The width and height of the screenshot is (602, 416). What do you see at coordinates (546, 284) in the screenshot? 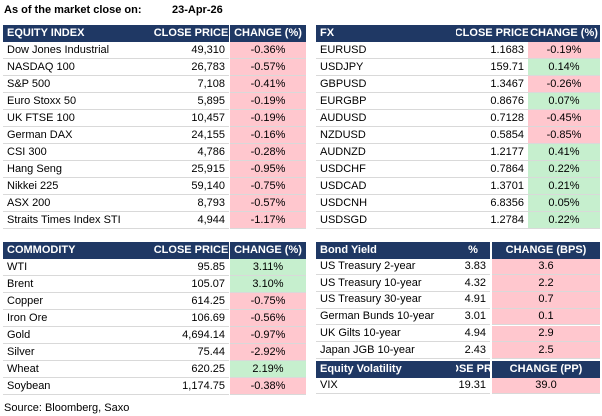
I see `change-value: 2.2` at bounding box center [546, 284].